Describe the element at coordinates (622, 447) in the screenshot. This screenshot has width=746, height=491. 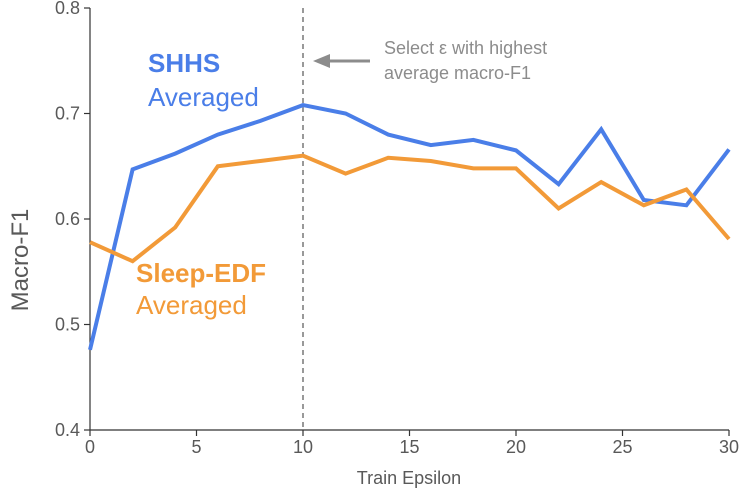
I see `x-tick-label: 25` at that location.